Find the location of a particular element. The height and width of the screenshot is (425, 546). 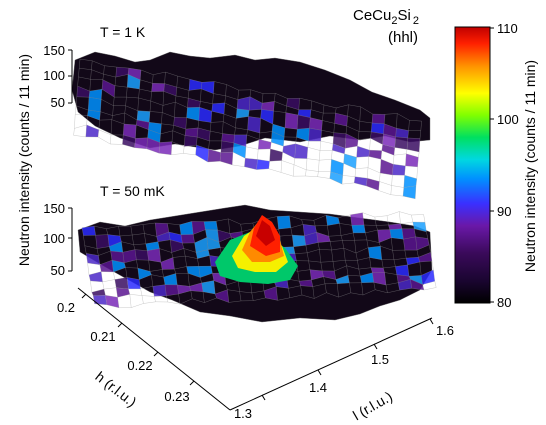

l-ticklabel-1.3: 1.3 is located at coordinates (243, 413).